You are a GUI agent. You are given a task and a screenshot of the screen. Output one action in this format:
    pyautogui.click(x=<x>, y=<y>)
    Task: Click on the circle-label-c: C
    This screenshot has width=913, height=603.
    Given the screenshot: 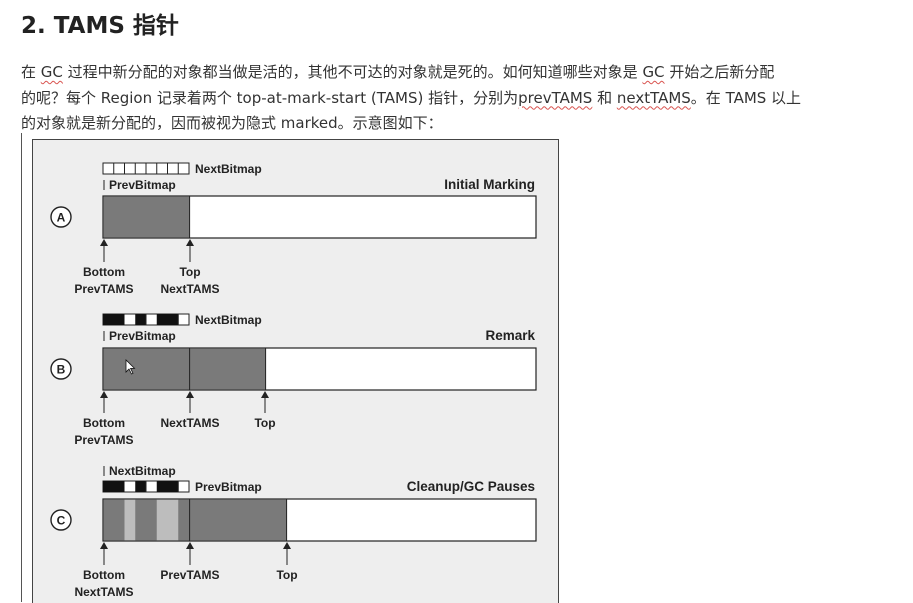 What is the action you would take?
    pyautogui.click(x=61, y=521)
    